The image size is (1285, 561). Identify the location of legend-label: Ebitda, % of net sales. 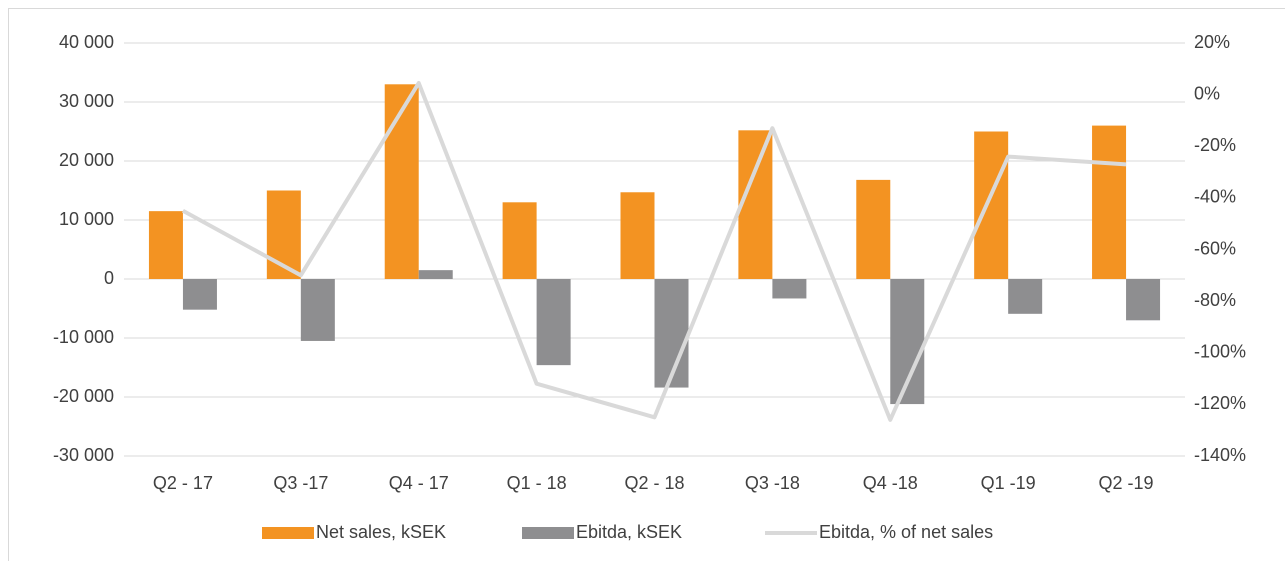
(906, 532).